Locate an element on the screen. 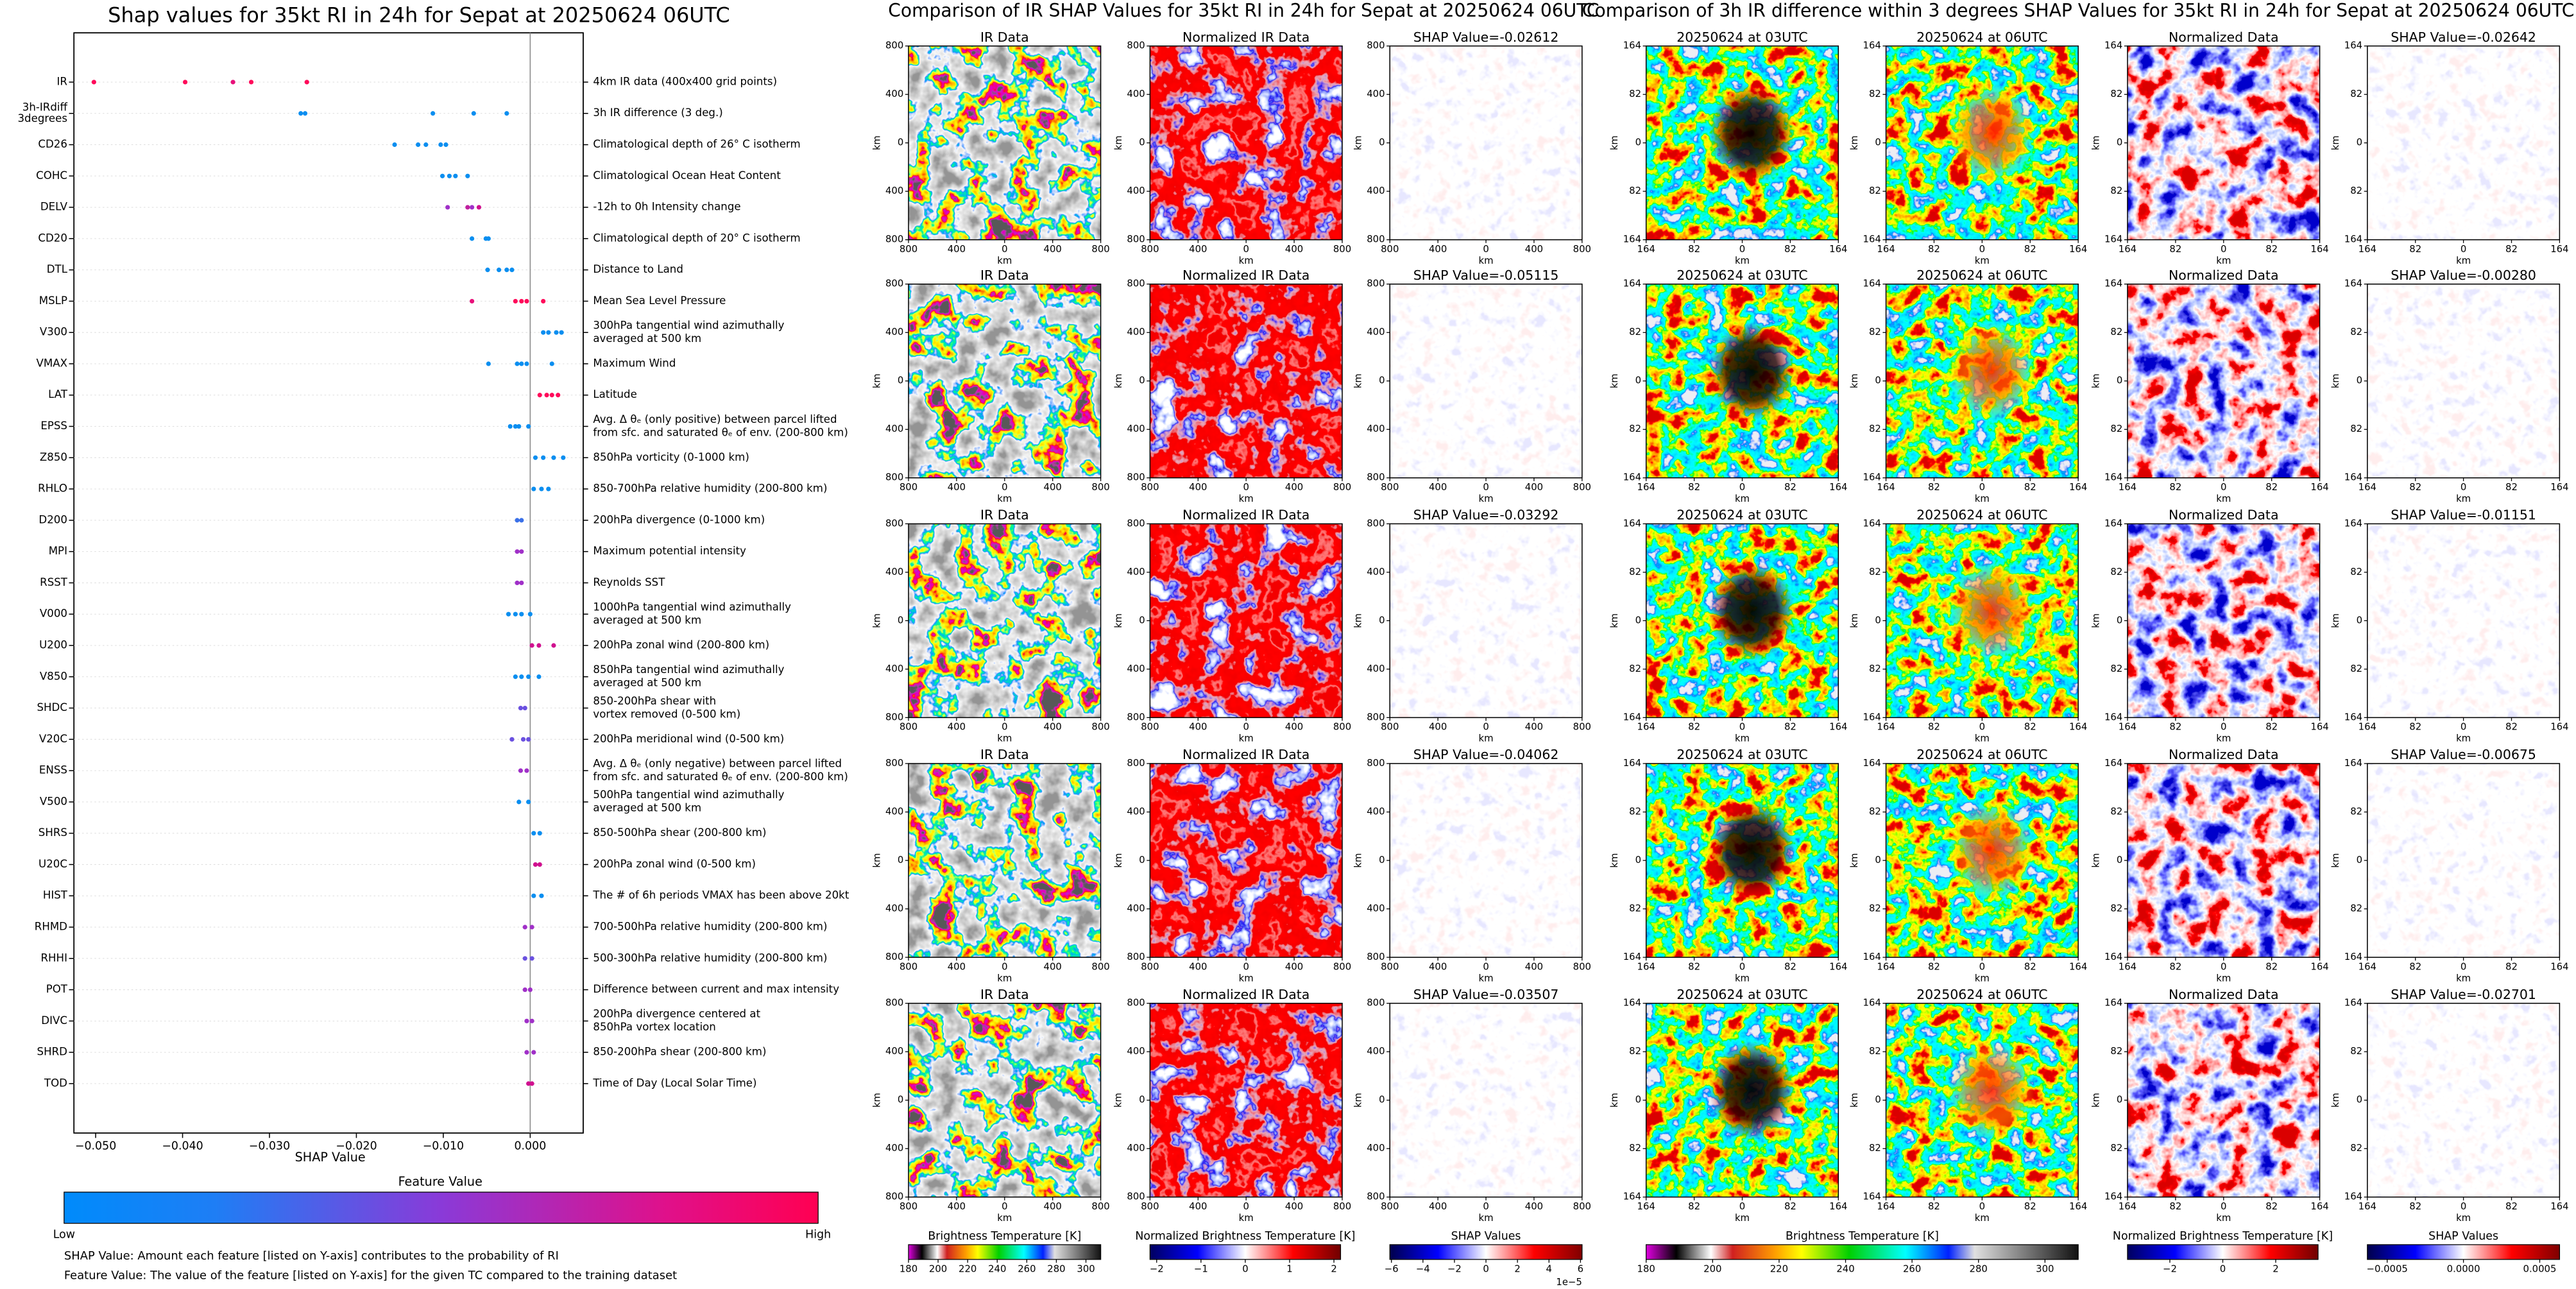 The width and height of the screenshot is (2576, 1289). colorbar-low: Low is located at coordinates (64, 1235).